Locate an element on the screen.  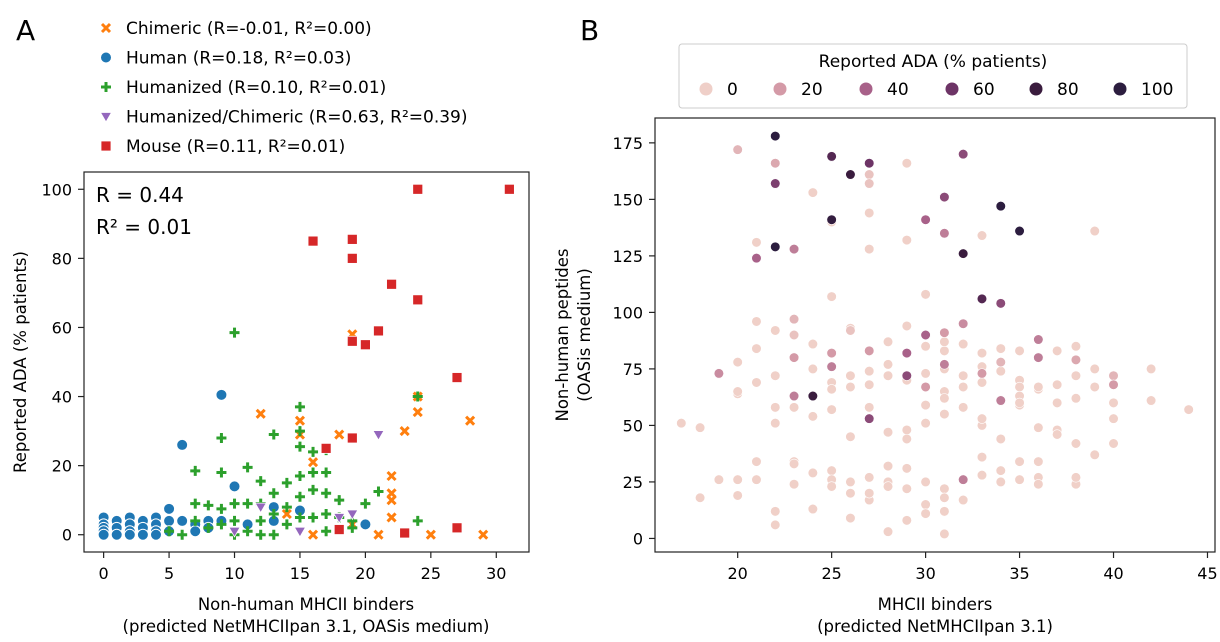
x-tick-label: 40 is located at coordinates (1113, 573).